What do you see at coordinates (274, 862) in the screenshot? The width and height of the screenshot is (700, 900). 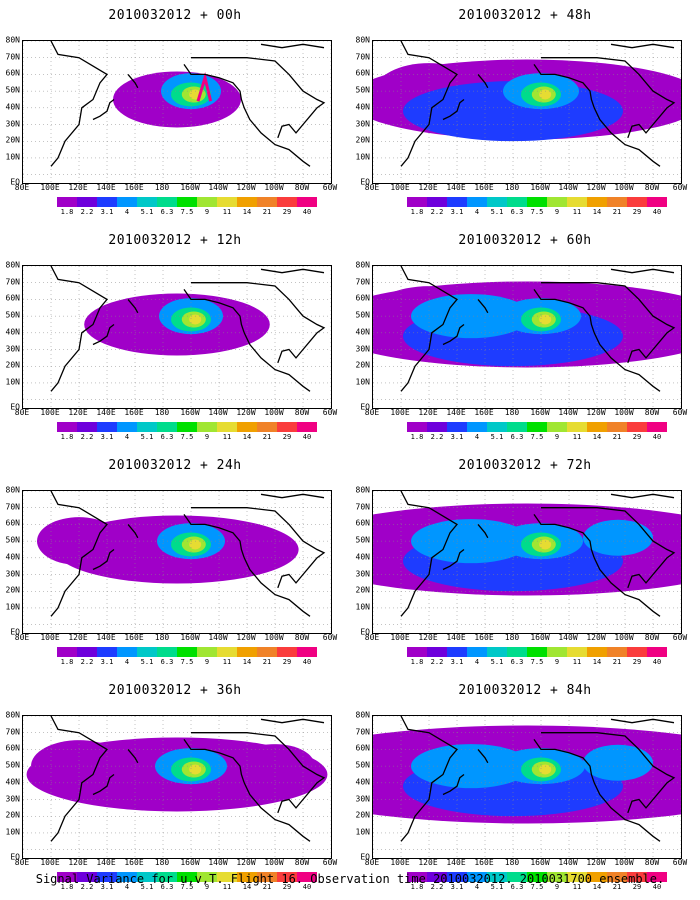 I see `longitude-tick-label: 100W` at bounding box center [274, 862].